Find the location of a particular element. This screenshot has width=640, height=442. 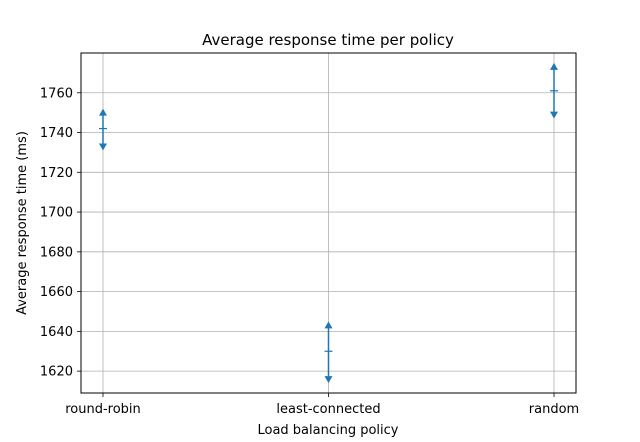

y-tick-label: 1640 is located at coordinates (56, 332).